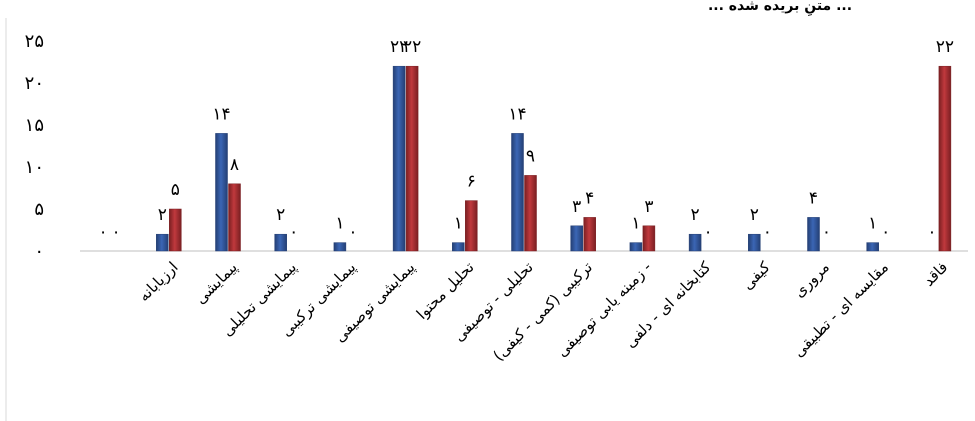  What do you see at coordinates (34, 83) in the screenshot?
I see `y-tick-label: ۲۰` at bounding box center [34, 83].